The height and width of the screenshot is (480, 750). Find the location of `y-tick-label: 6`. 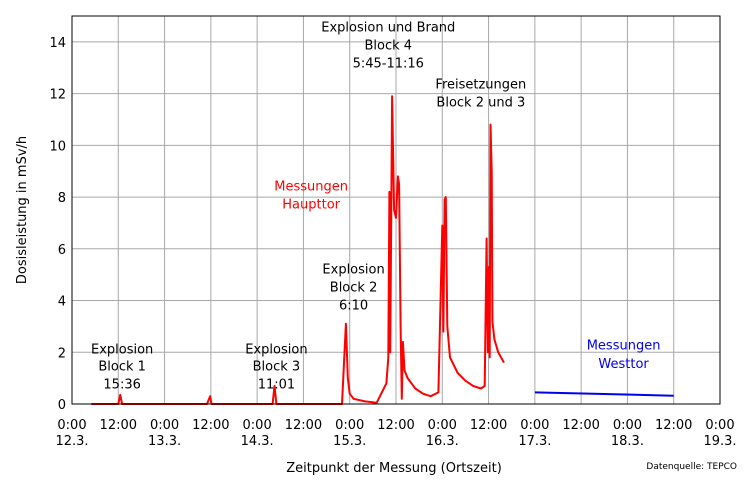

y-tick-label: 6 is located at coordinates (62, 250).